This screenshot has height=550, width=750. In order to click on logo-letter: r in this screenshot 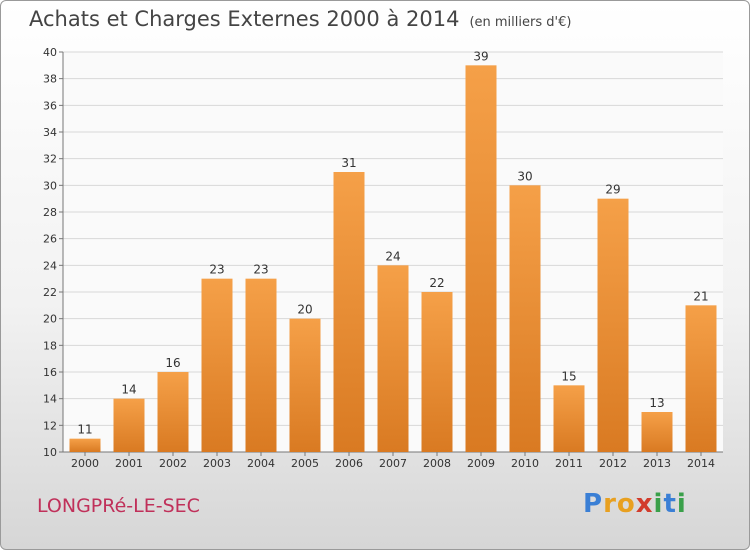, I will do `click(610, 504)`.